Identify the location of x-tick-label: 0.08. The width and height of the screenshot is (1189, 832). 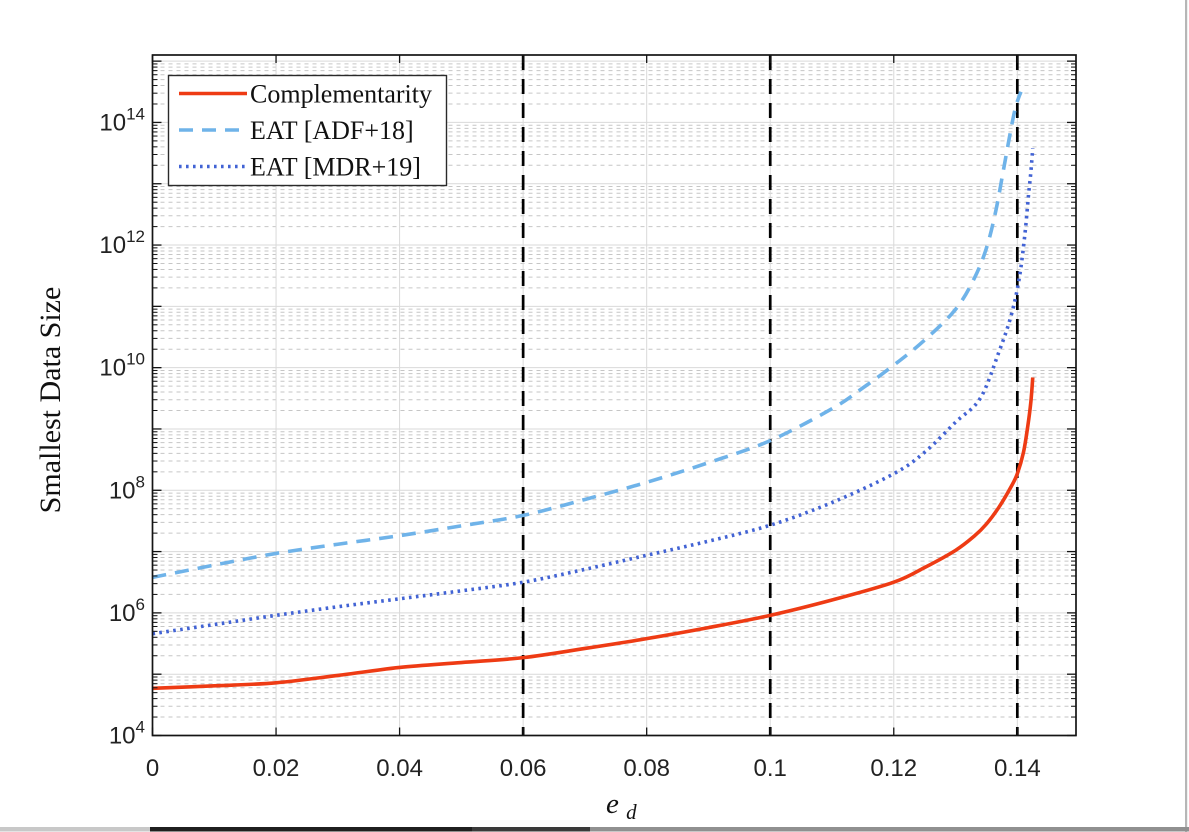
(646, 768).